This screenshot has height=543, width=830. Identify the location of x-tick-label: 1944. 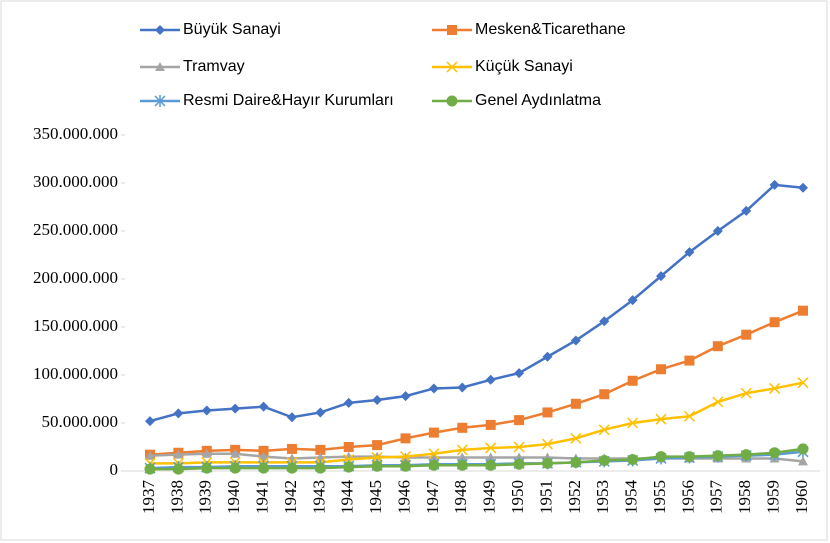
(347, 497).